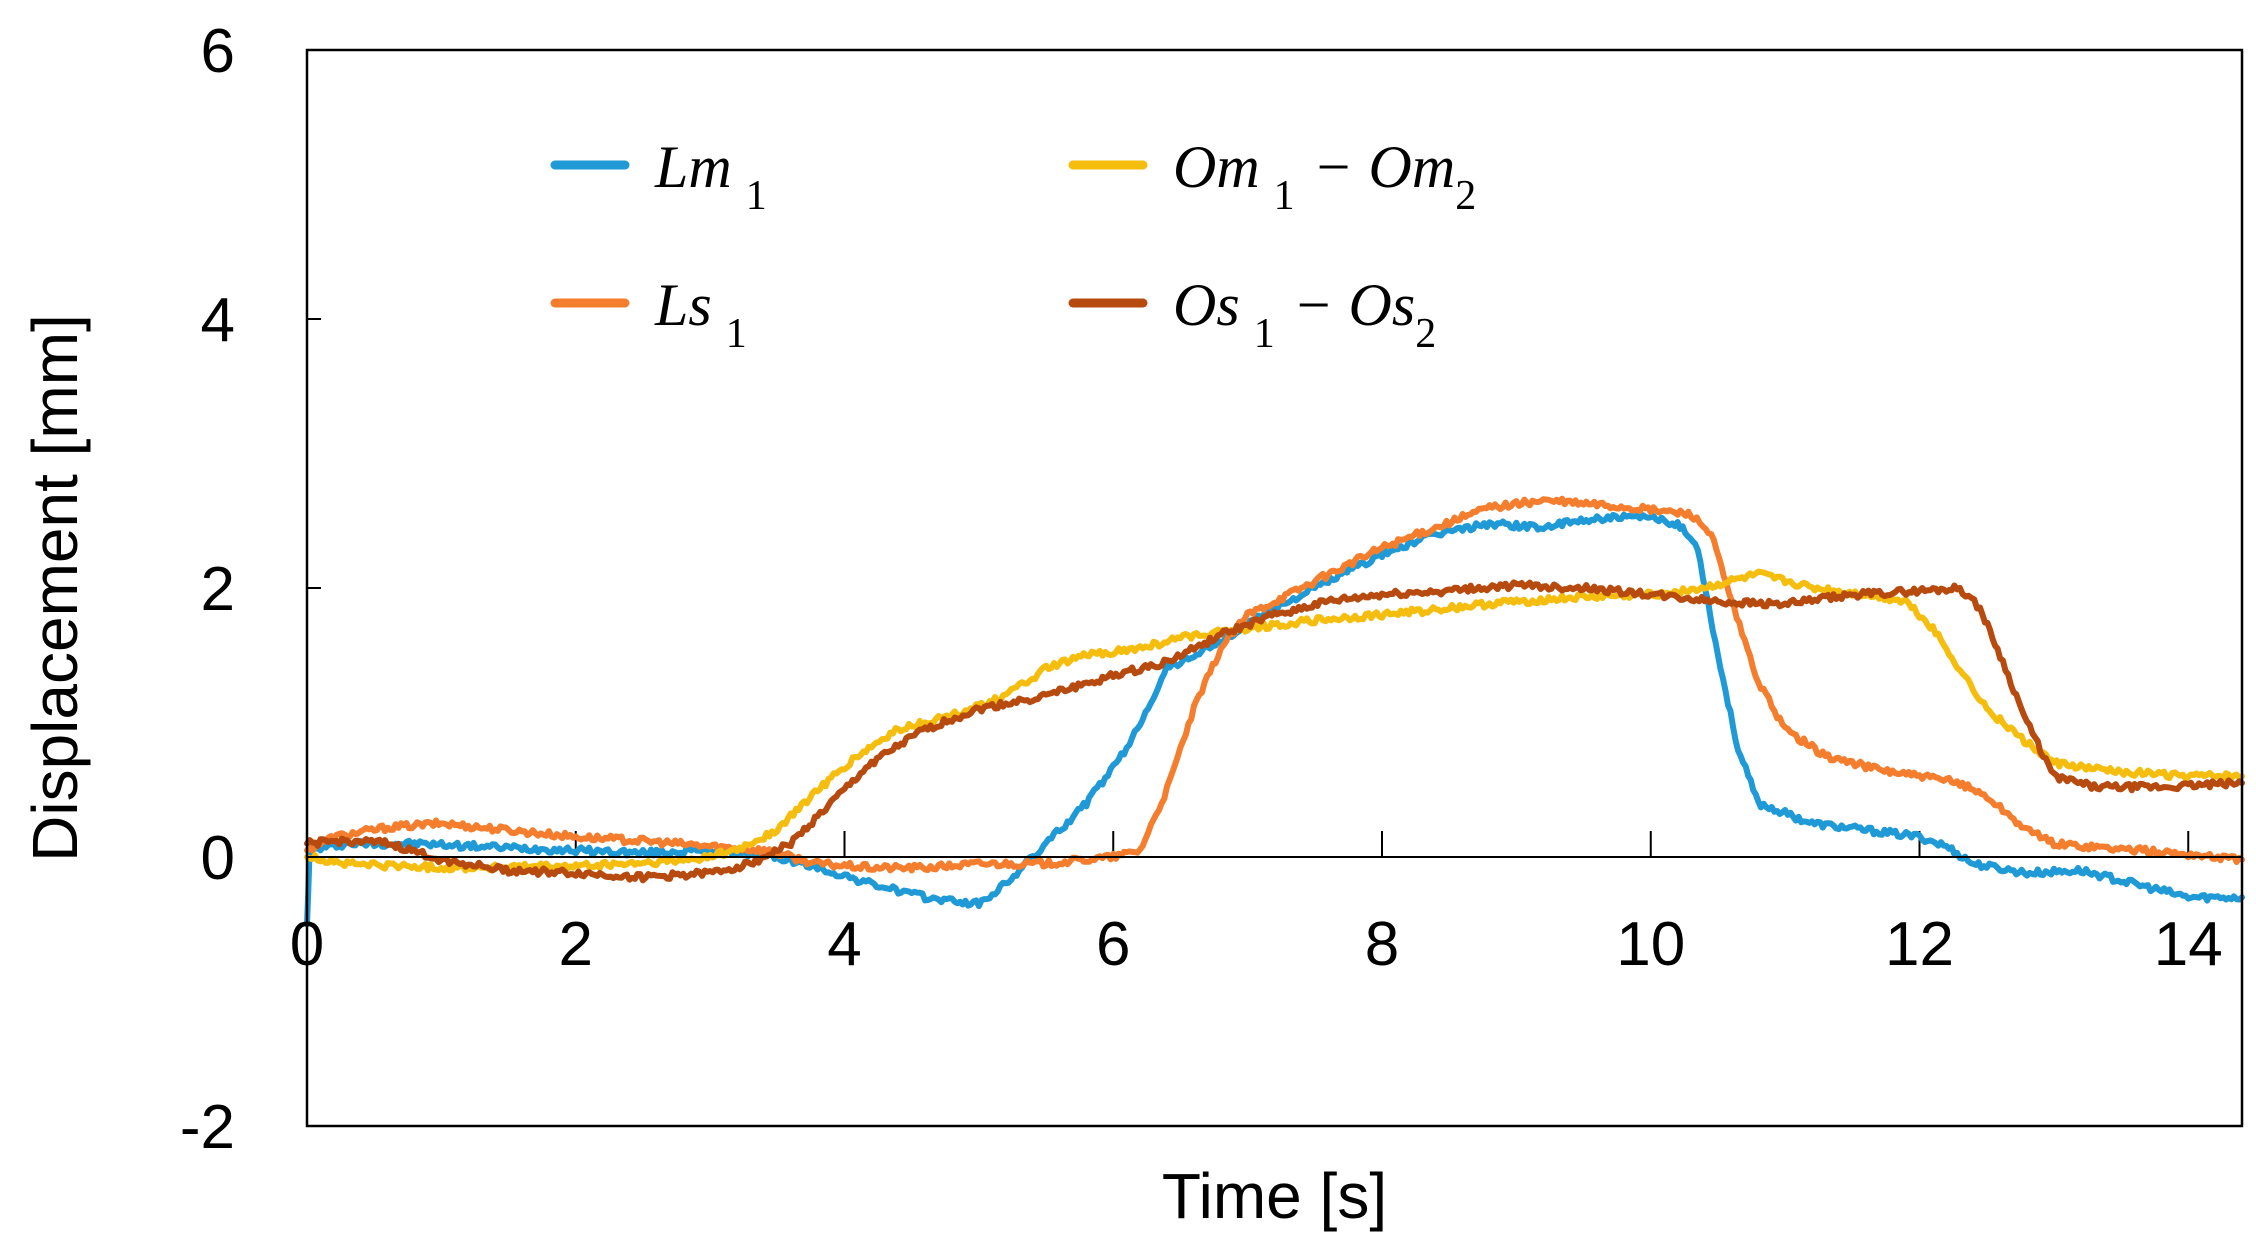 This screenshot has width=2256, height=1258. Describe the element at coordinates (218, 858) in the screenshot. I see `y-tick-label: 0` at that location.